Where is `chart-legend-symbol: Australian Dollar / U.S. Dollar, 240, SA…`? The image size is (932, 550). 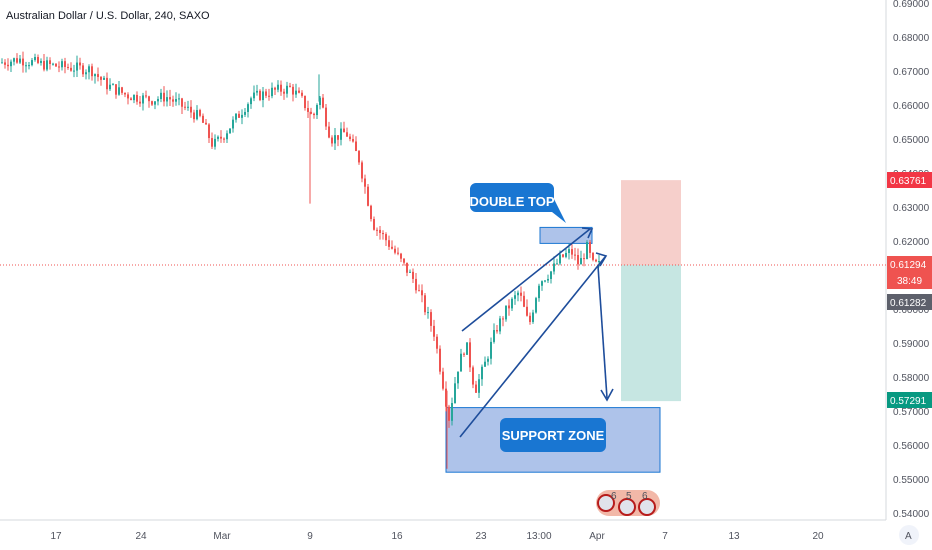
chart-legend-symbol: Australian Dollar / U.S. Dollar, 240, SA… is located at coordinates (108, 16).